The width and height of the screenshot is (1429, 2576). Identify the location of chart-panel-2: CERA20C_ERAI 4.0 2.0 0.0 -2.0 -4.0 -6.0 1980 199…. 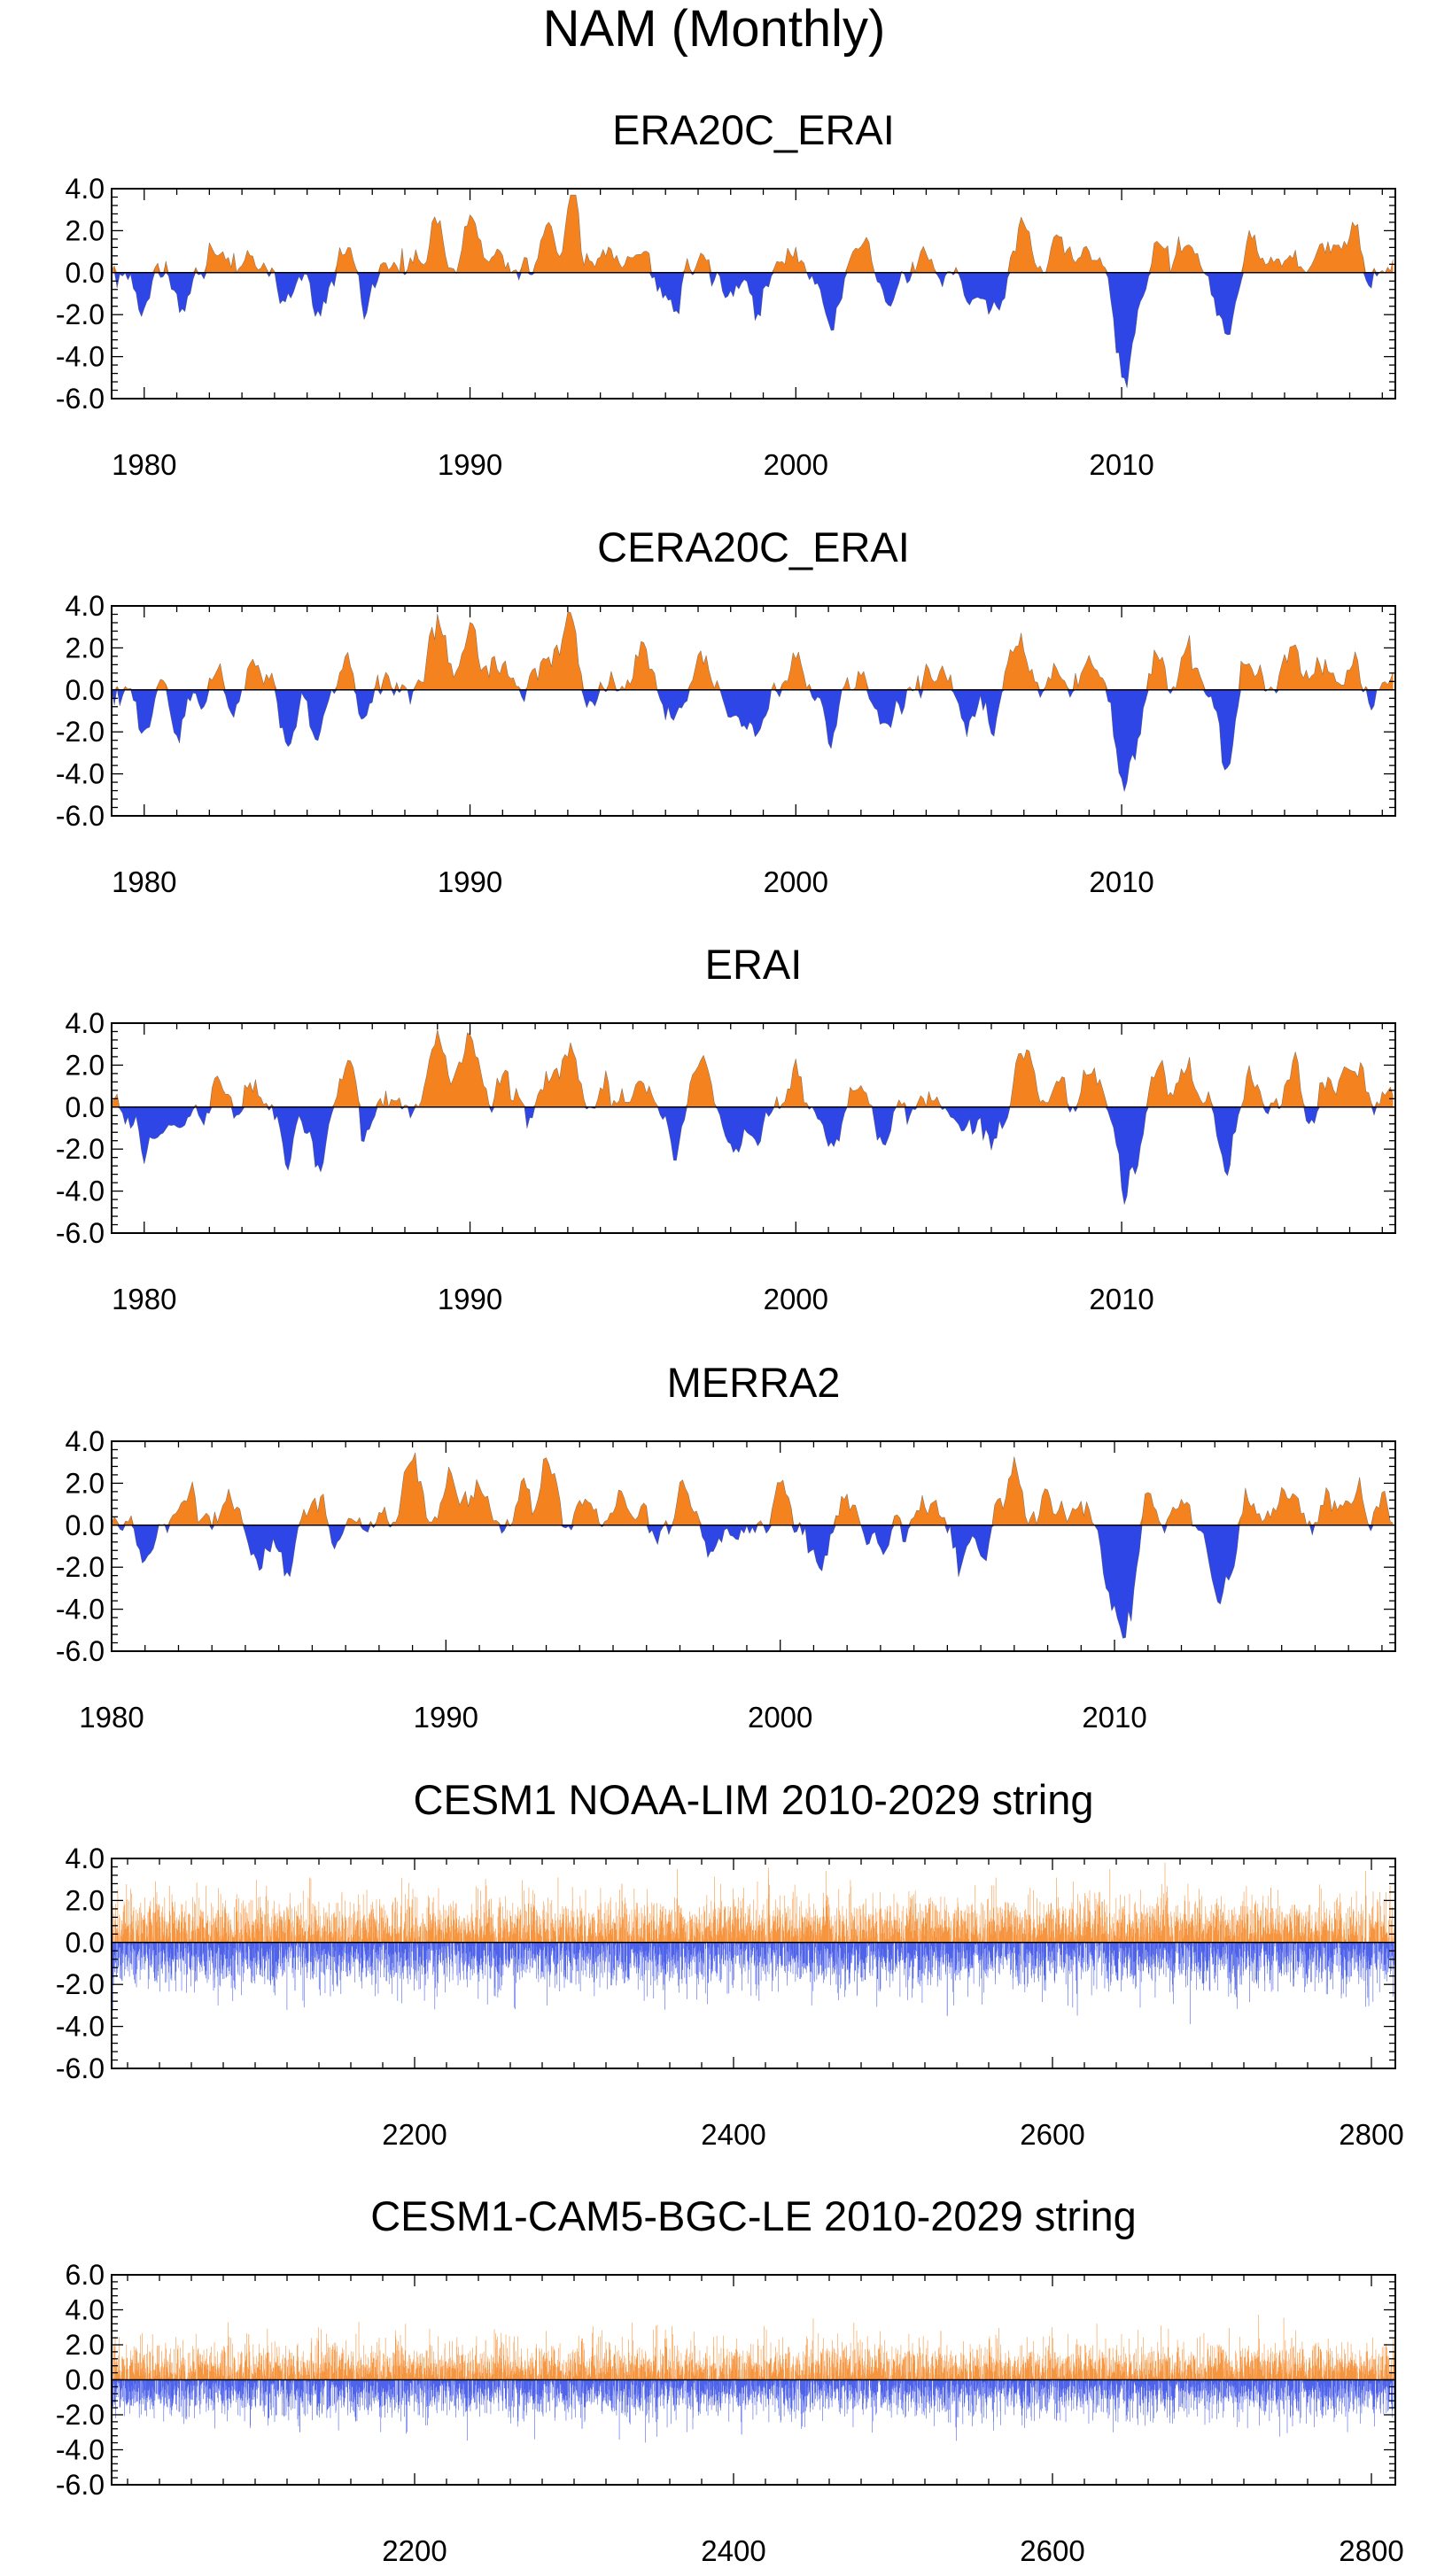
(726, 711).